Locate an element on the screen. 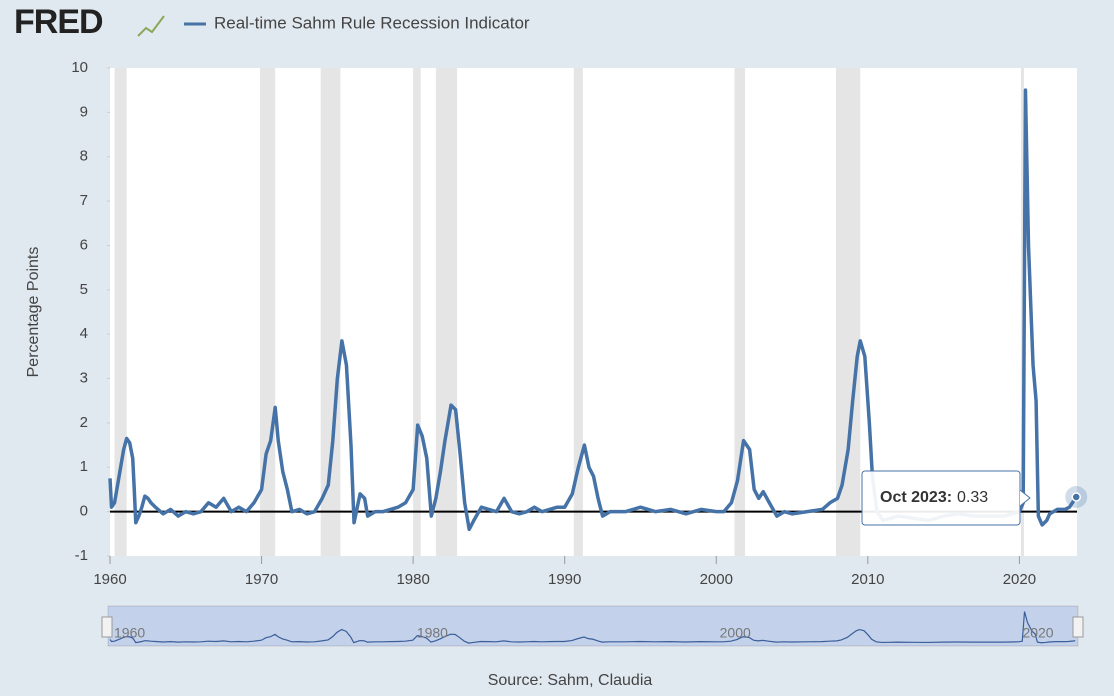 The image size is (1114, 696). navigator-selection is located at coordinates (593, 626).